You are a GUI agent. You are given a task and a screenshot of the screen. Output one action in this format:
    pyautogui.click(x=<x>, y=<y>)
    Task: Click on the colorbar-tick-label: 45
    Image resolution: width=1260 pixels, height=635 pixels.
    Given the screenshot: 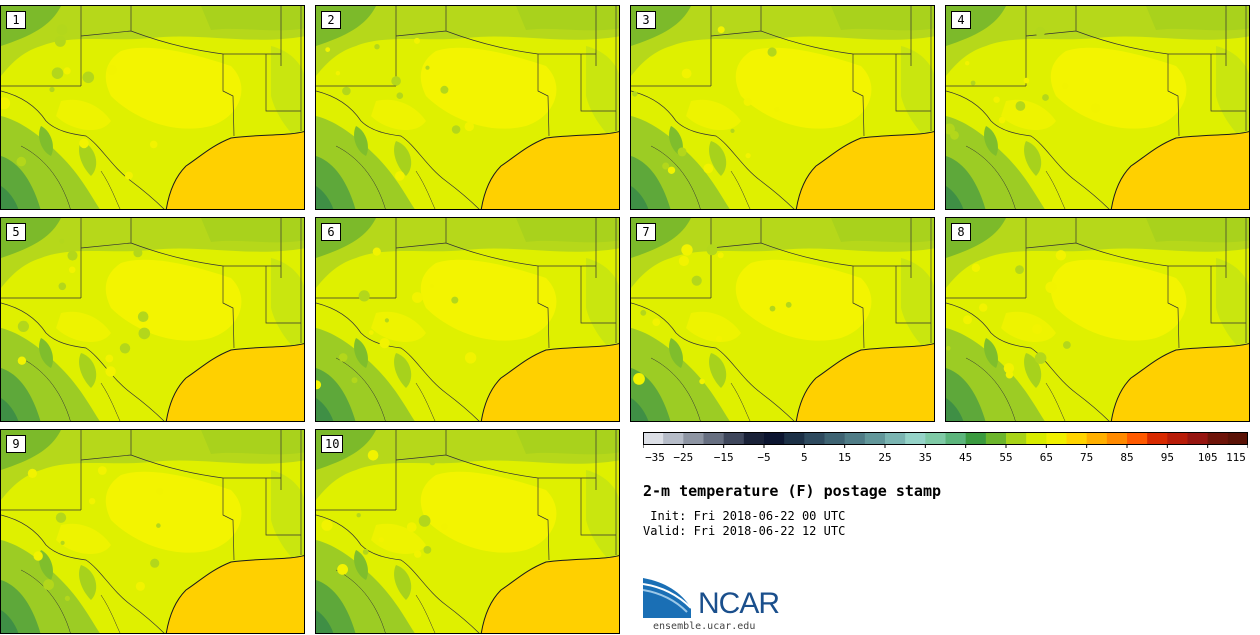 What is the action you would take?
    pyautogui.click(x=965, y=457)
    